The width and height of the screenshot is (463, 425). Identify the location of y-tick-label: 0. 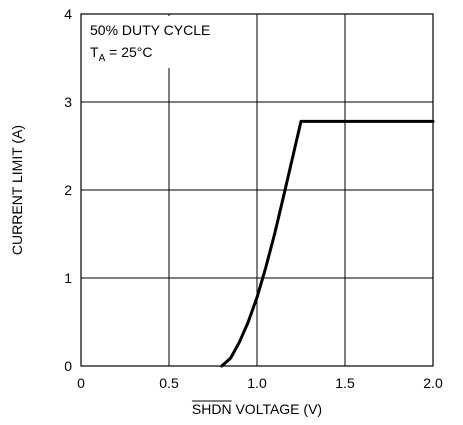
(68, 366).